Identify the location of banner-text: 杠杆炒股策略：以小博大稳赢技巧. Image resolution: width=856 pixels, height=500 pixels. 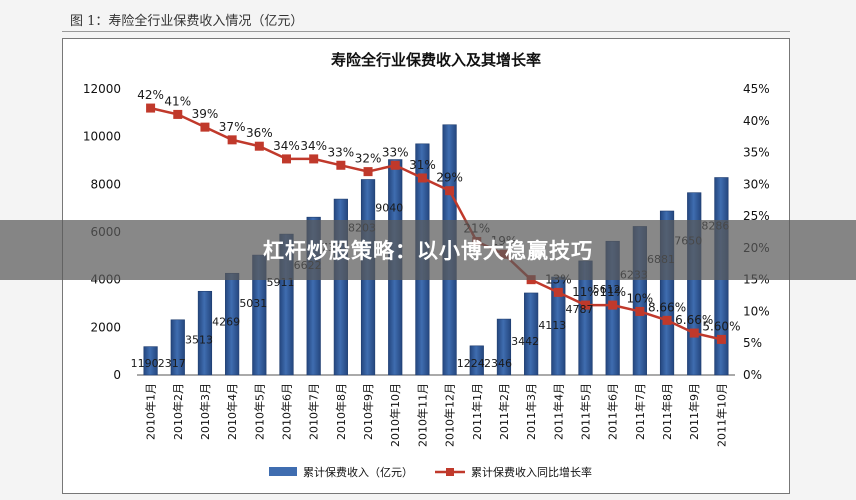
(428, 251).